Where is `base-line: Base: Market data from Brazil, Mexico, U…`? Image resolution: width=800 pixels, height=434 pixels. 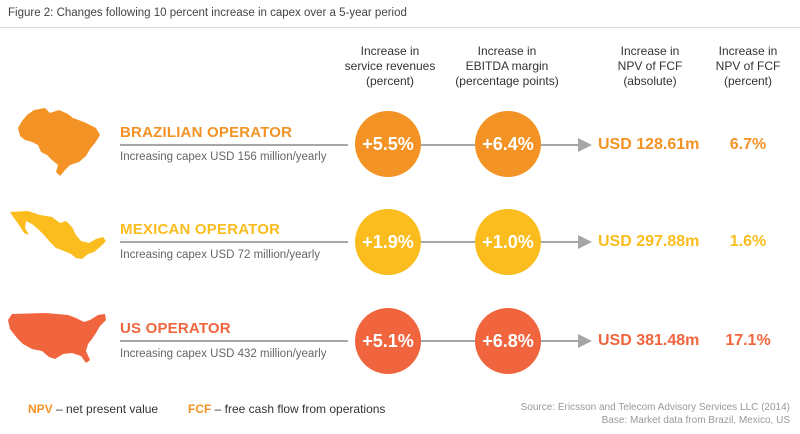
base-line: Base: Market data from Brazil, Mexico, U… is located at coordinates (695, 420).